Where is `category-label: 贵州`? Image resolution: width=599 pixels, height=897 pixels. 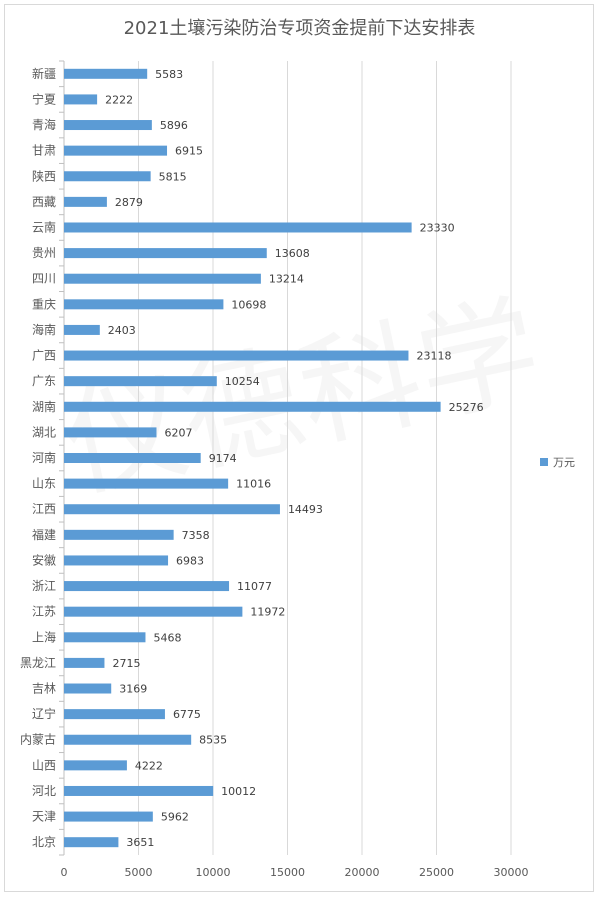
category-label: 贵州 is located at coordinates (44, 253).